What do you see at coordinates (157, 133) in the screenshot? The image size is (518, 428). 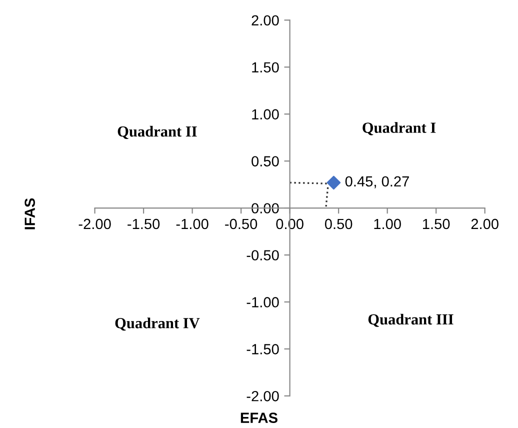 I see `annotation: Quadrant II` at bounding box center [157, 133].